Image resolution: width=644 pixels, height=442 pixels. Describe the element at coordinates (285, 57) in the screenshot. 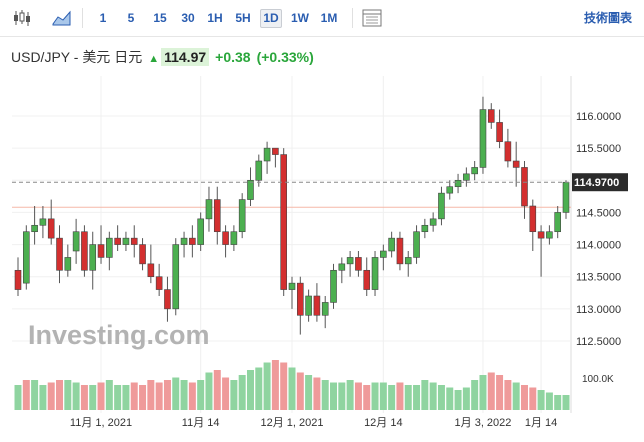

I see `price-change-percent: (+0.33%)` at that location.